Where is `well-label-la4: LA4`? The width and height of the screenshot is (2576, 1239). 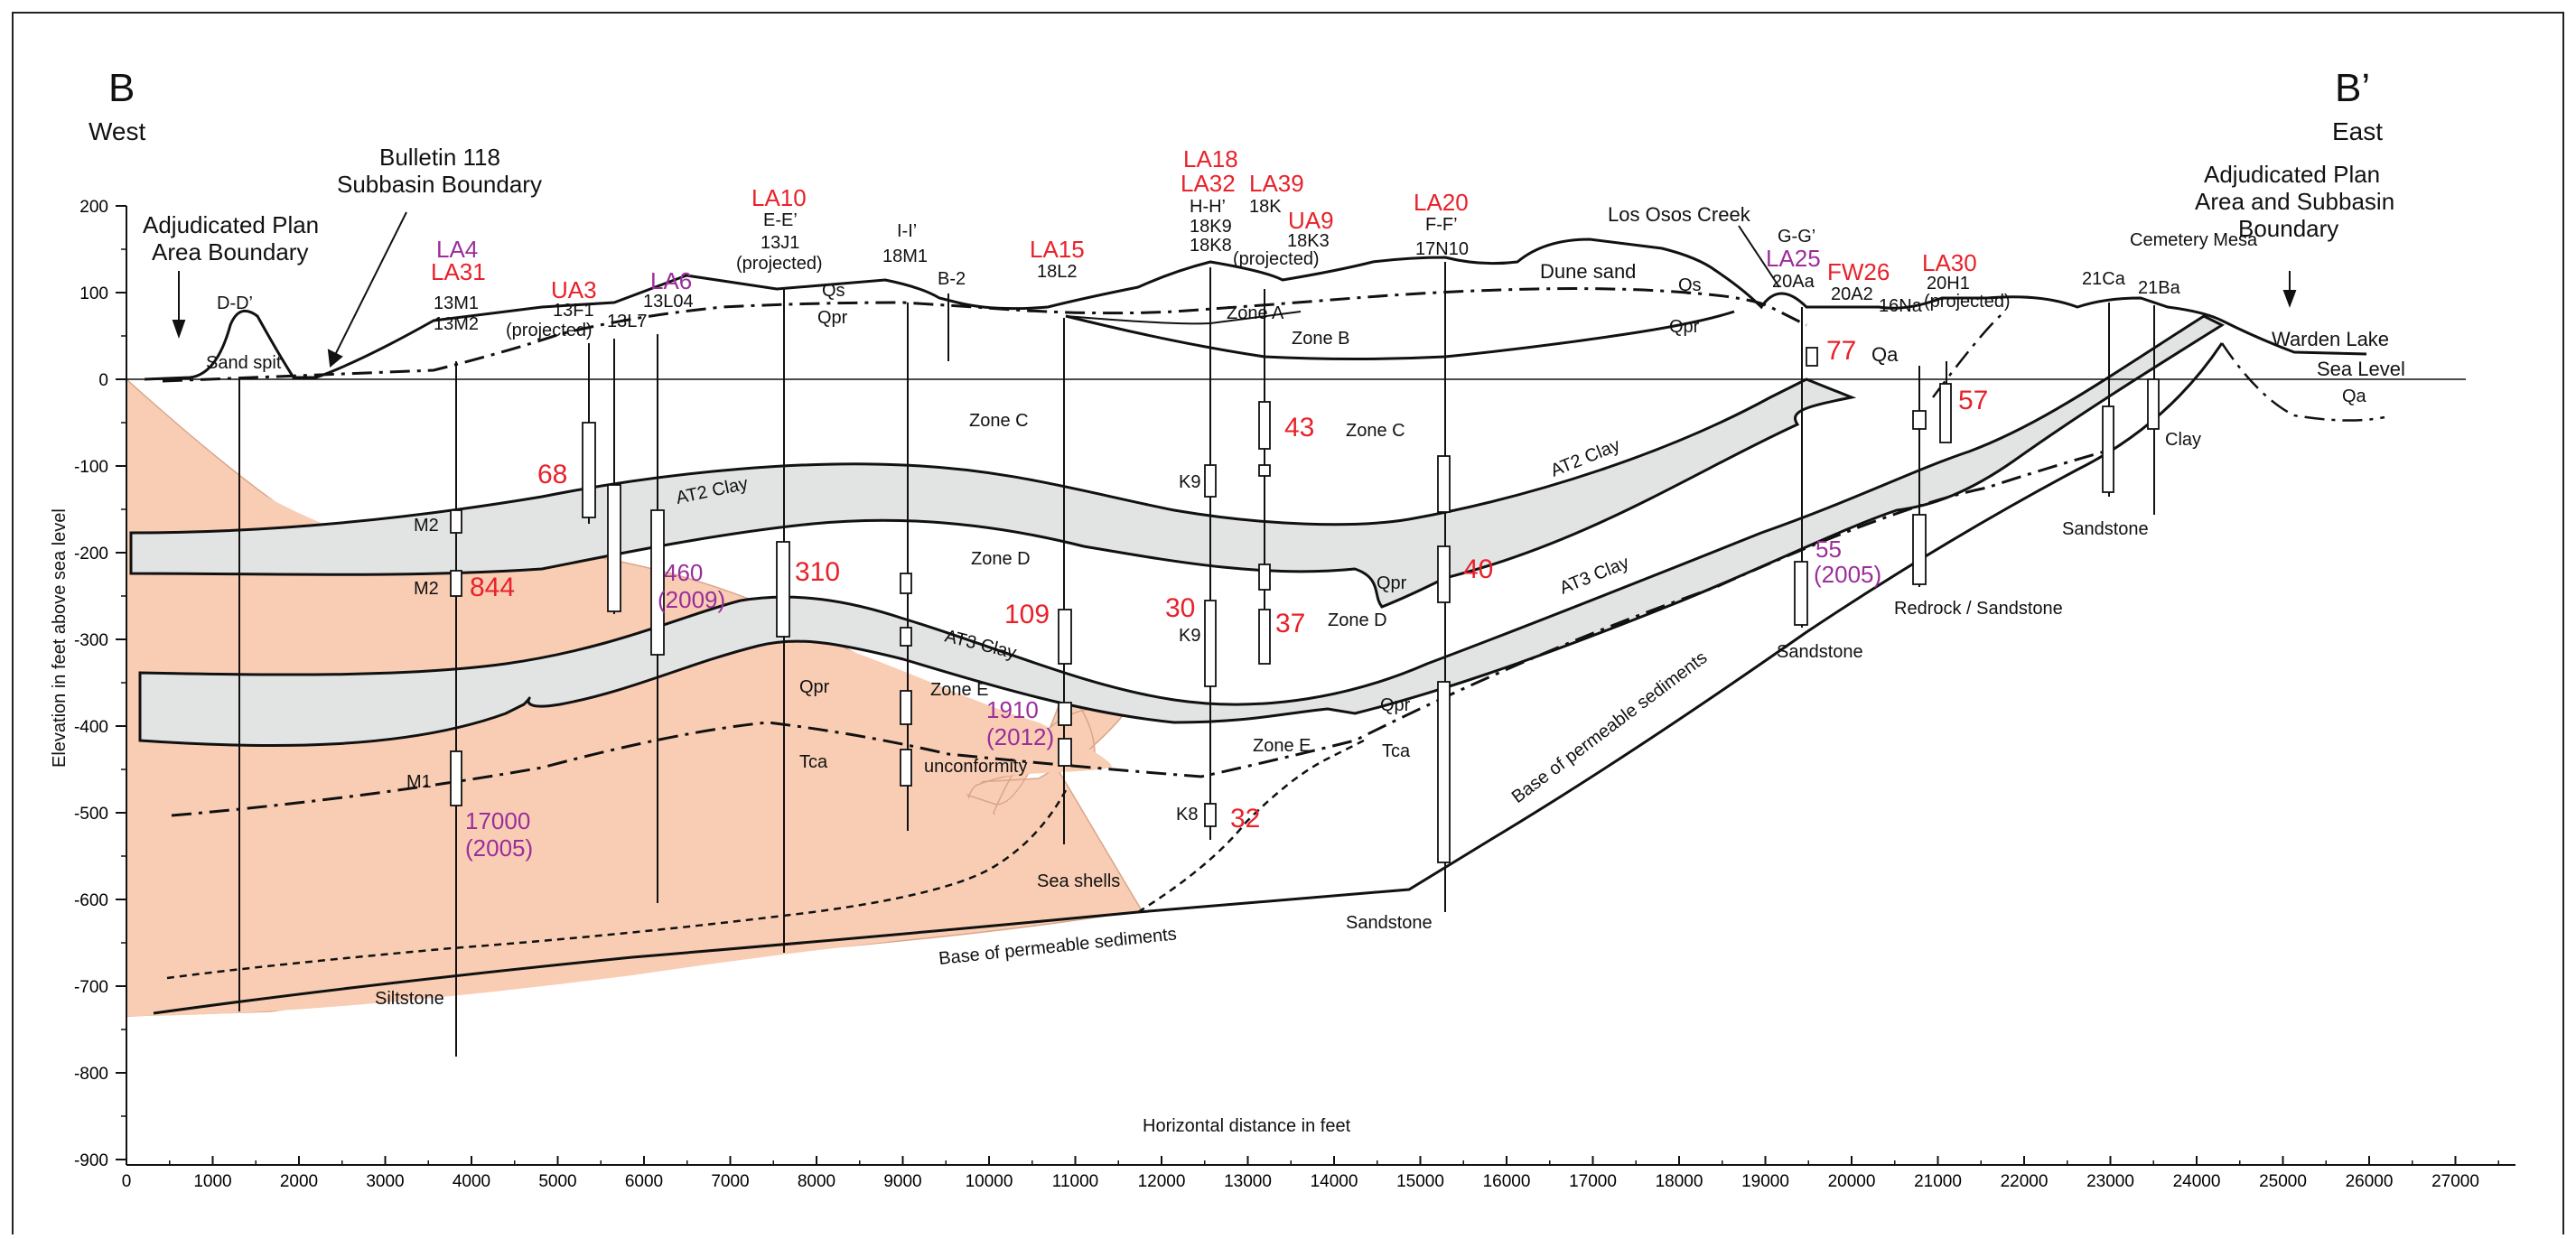
well-label-la4: LA4 is located at coordinates (457, 249).